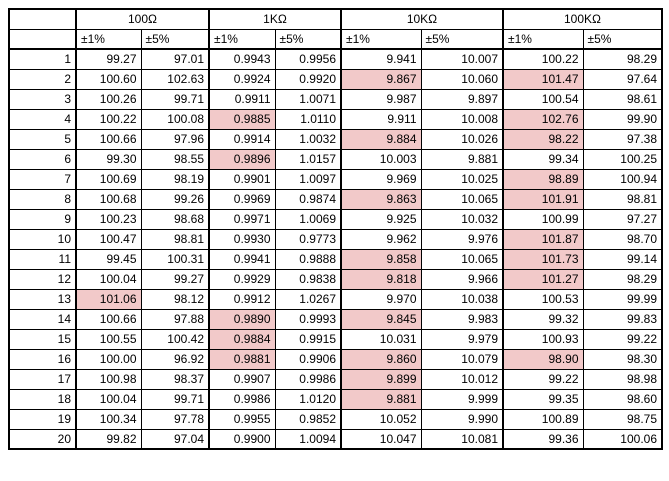  I want to click on value-cell: 98.60, so click(622, 399).